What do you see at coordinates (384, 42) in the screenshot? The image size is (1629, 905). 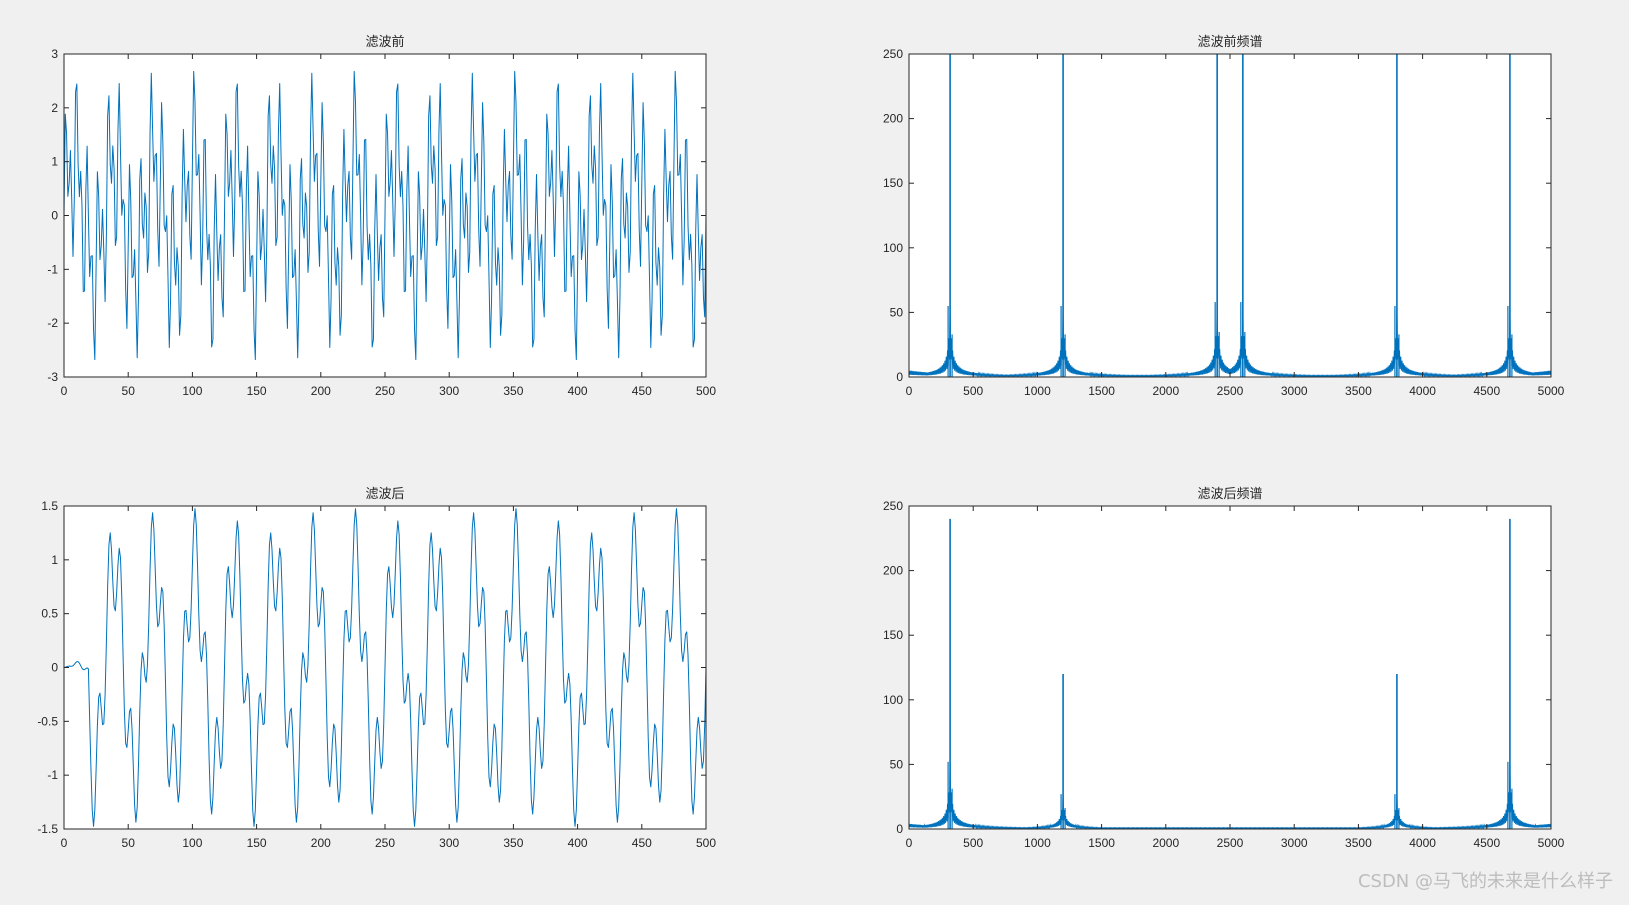 I see `chart-title: 滤波前` at bounding box center [384, 42].